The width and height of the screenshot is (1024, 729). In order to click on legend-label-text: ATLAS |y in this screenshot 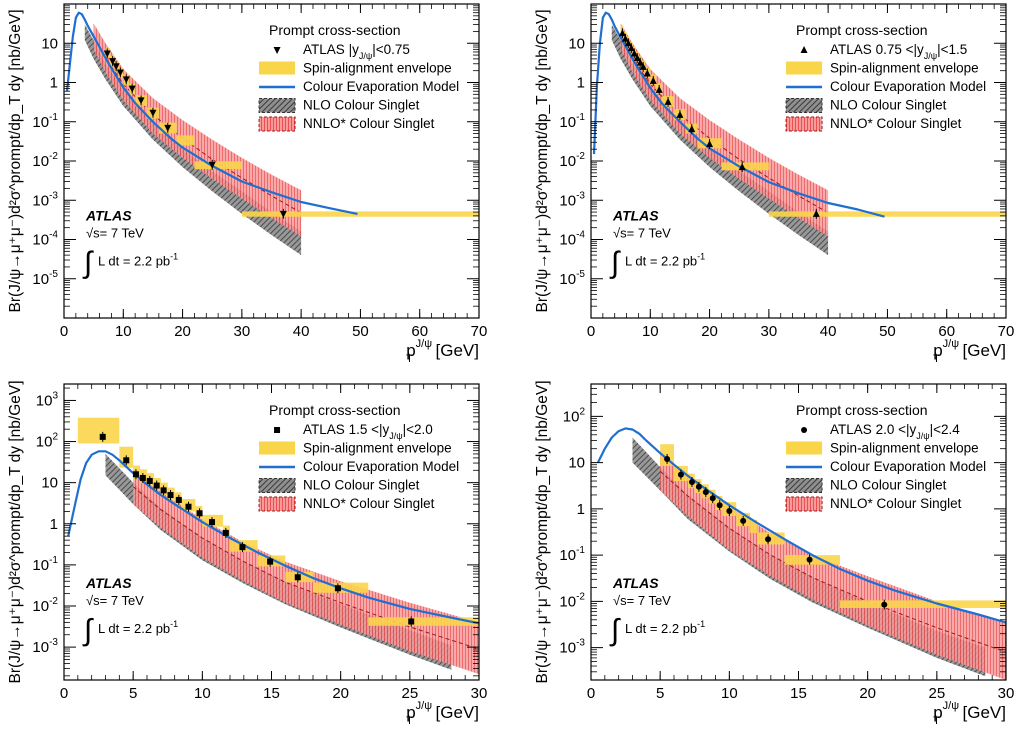, I will do `click(331, 49)`.